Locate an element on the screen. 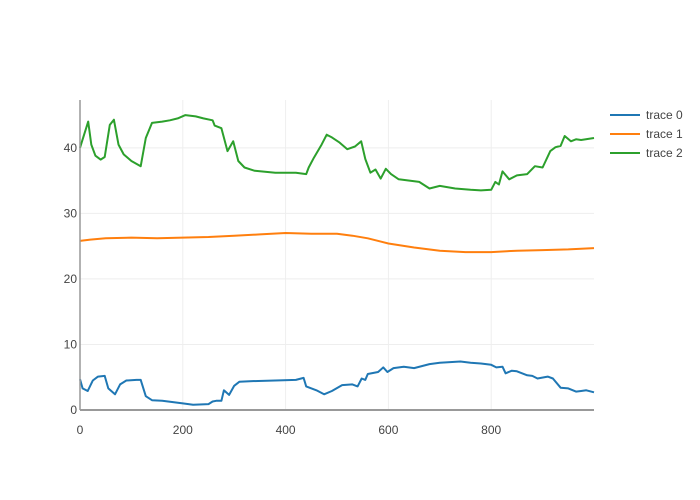 The image size is (700, 500). x-tick-label: 400 is located at coordinates (286, 430).